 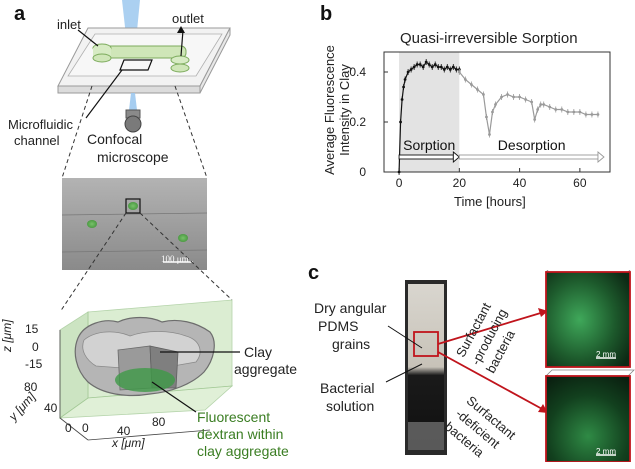 What do you see at coordinates (37, 140) in the screenshot?
I see `channel-label-2: channel` at bounding box center [37, 140].